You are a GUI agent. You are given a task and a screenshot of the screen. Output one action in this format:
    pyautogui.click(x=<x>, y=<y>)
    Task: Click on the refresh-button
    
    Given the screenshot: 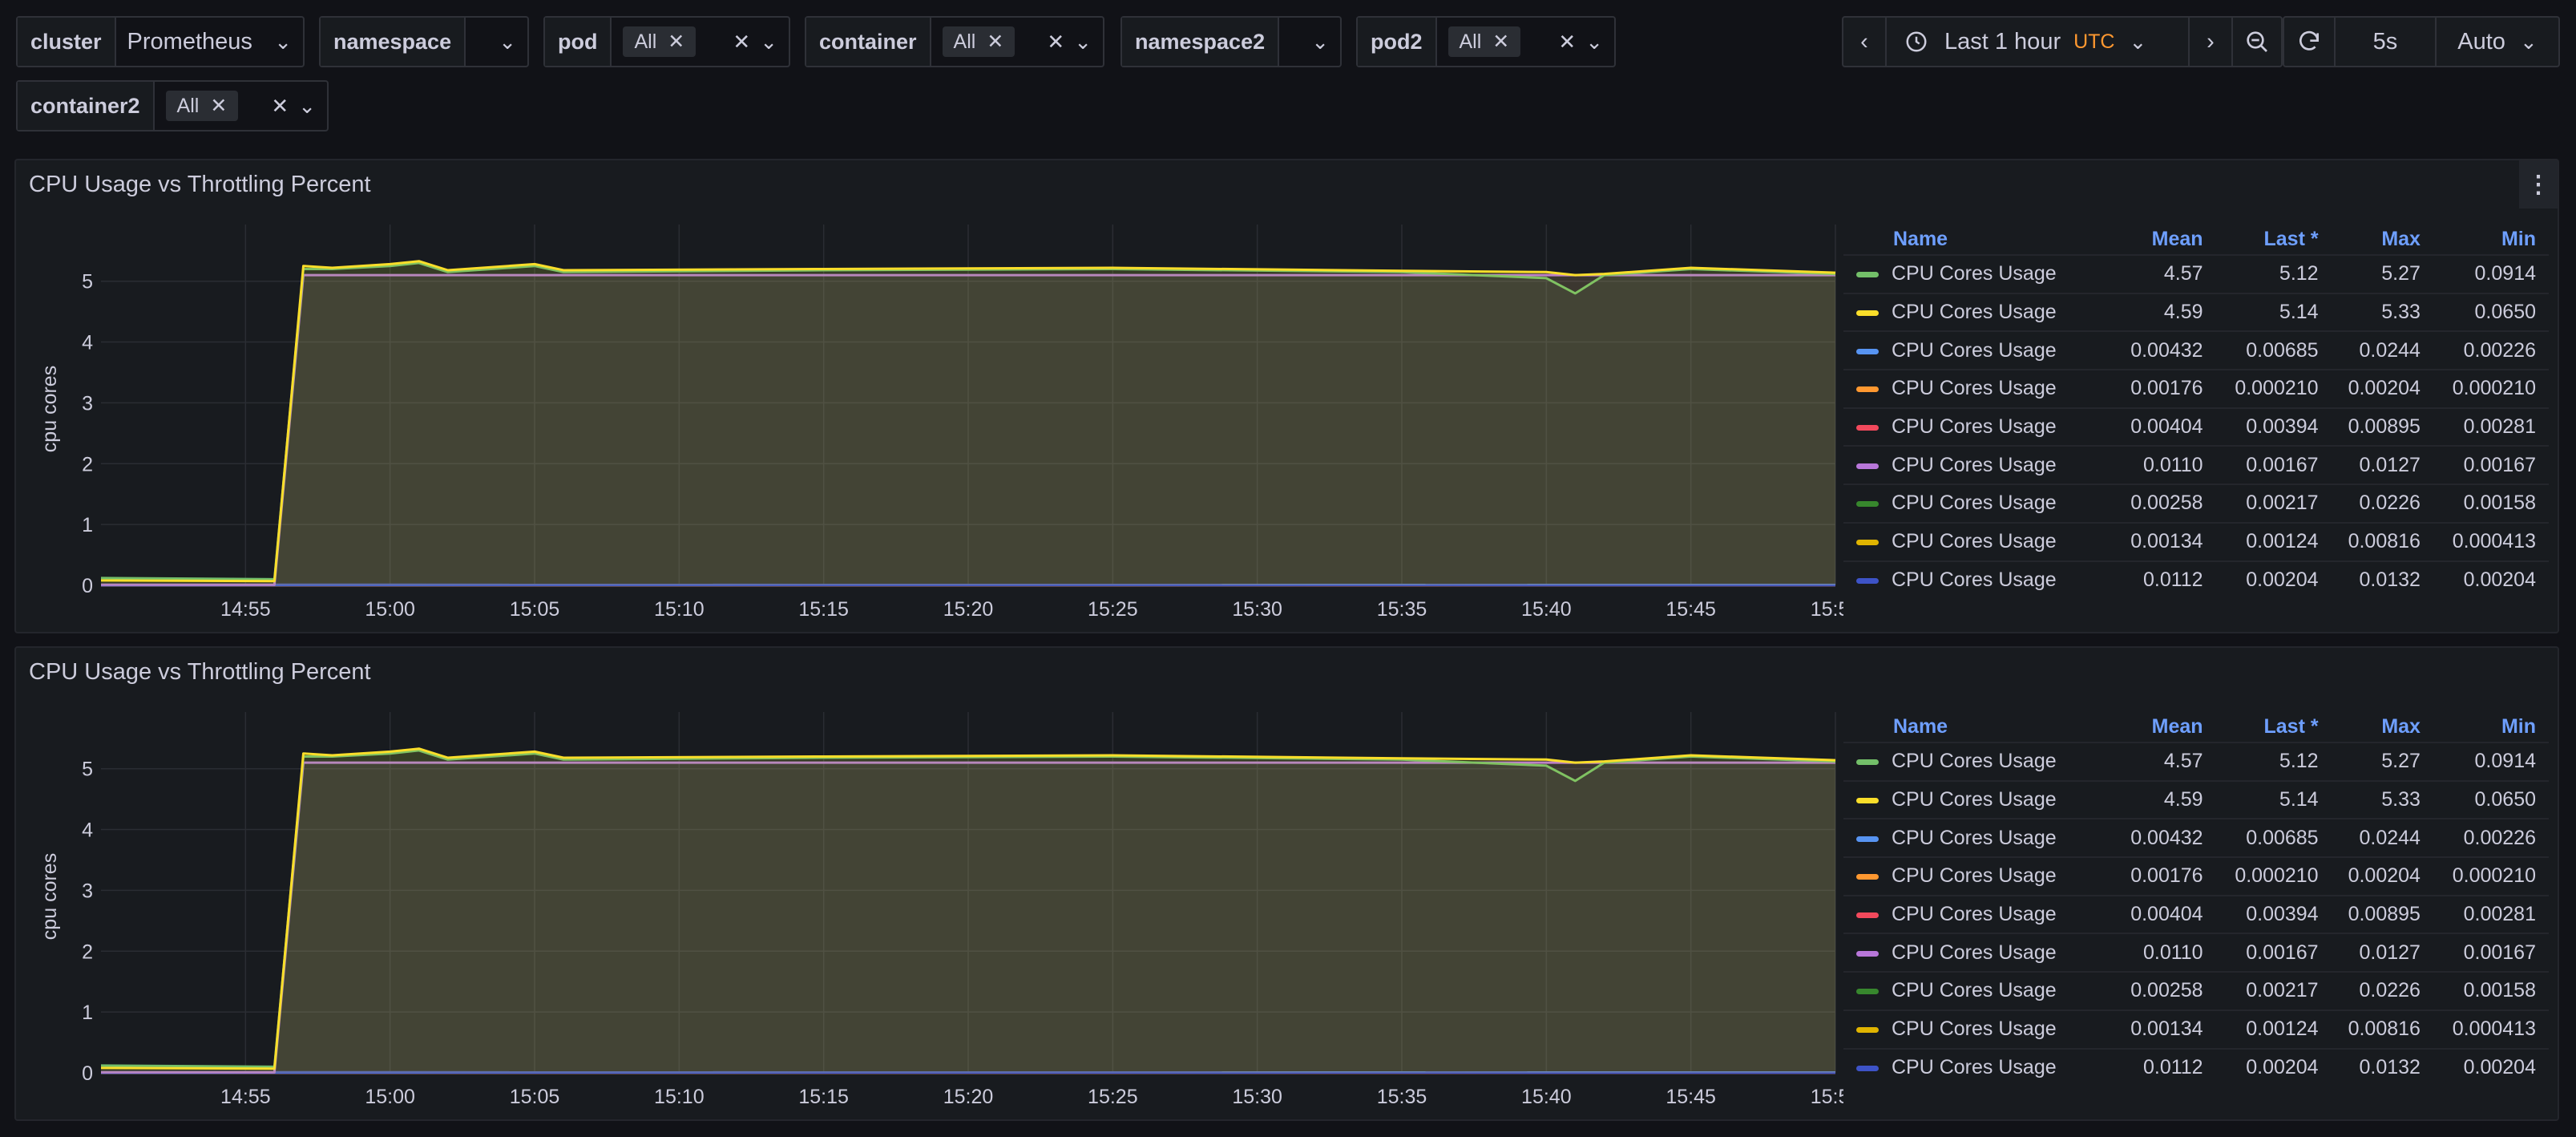 What is the action you would take?
    pyautogui.click(x=2309, y=41)
    